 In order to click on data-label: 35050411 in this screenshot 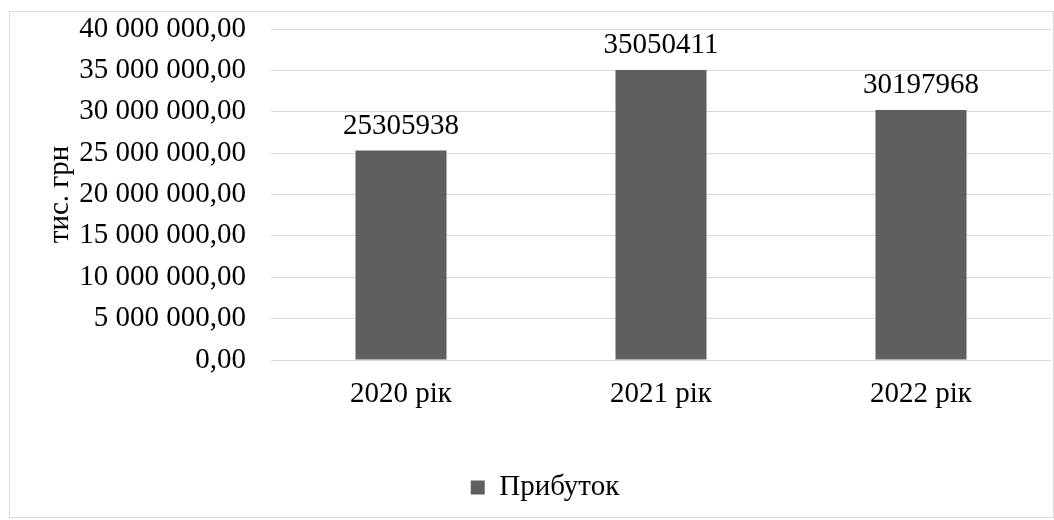, I will do `click(661, 42)`.